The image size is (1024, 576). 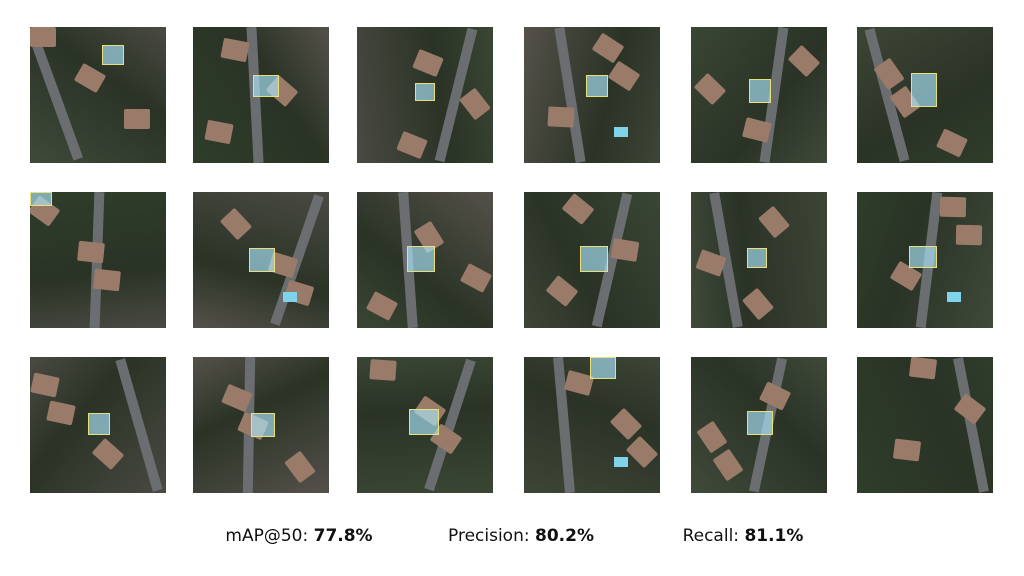 I want to click on metric-label: Precision:, so click(x=489, y=536).